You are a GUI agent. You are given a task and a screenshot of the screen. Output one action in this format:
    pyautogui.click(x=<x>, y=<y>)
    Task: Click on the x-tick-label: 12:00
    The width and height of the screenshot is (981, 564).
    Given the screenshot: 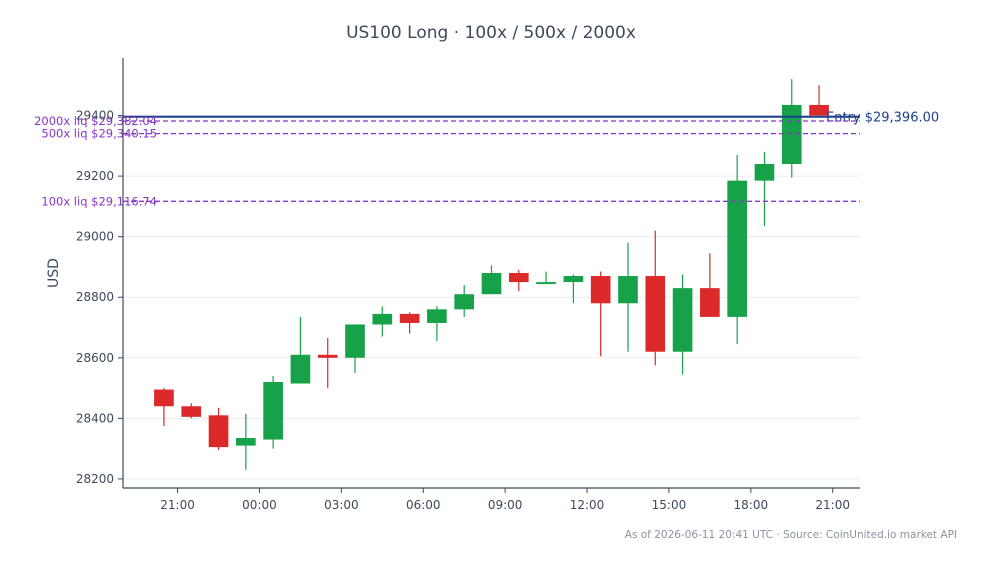 What is the action you would take?
    pyautogui.click(x=587, y=505)
    